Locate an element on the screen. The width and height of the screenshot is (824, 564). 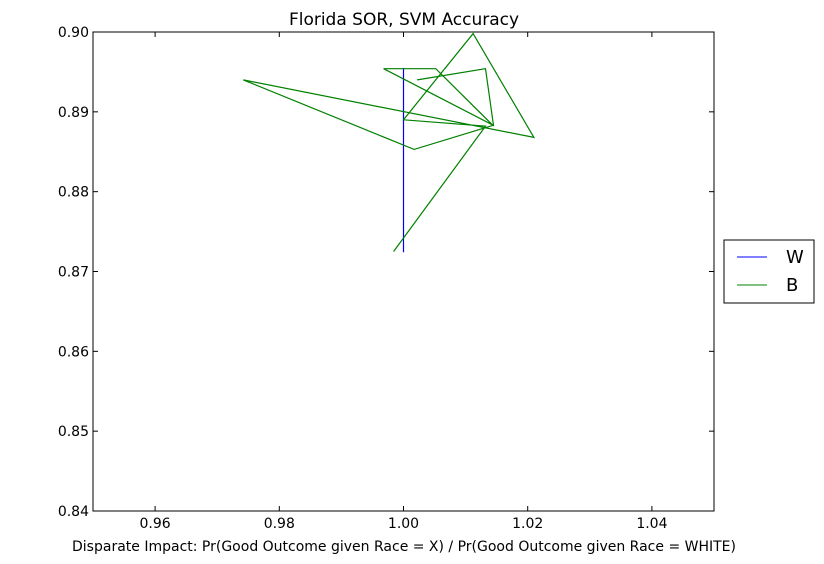
x-tick-label: 1.02 is located at coordinates (527, 524).